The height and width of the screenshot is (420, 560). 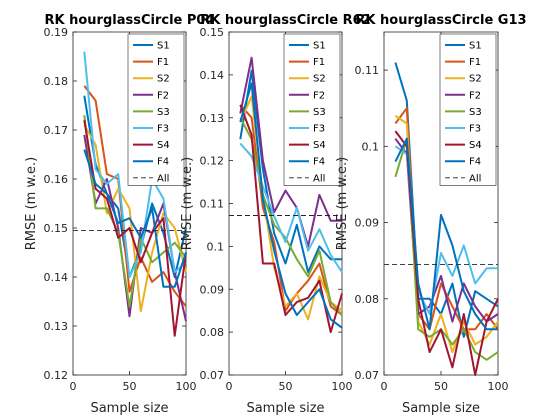 I want to click on series-line-s4, so click(x=135, y=228).